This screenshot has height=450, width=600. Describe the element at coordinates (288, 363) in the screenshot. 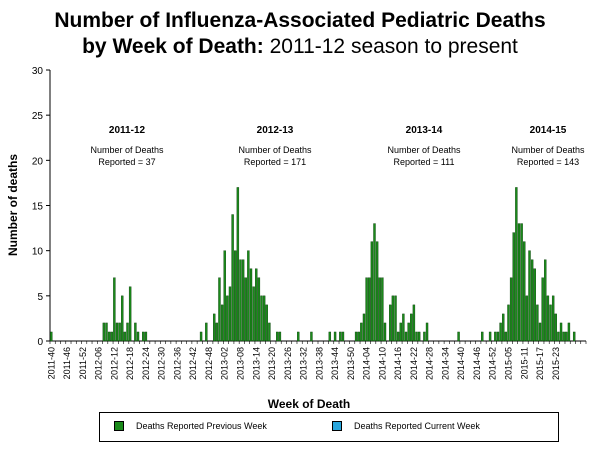

I see `x-tick-label: 2013-26` at that location.